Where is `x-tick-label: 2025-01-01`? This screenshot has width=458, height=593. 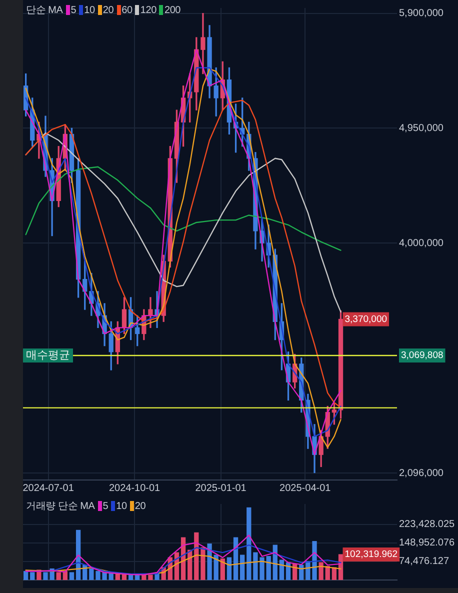
x-tick-label: 2025-01-01 is located at coordinates (221, 488).